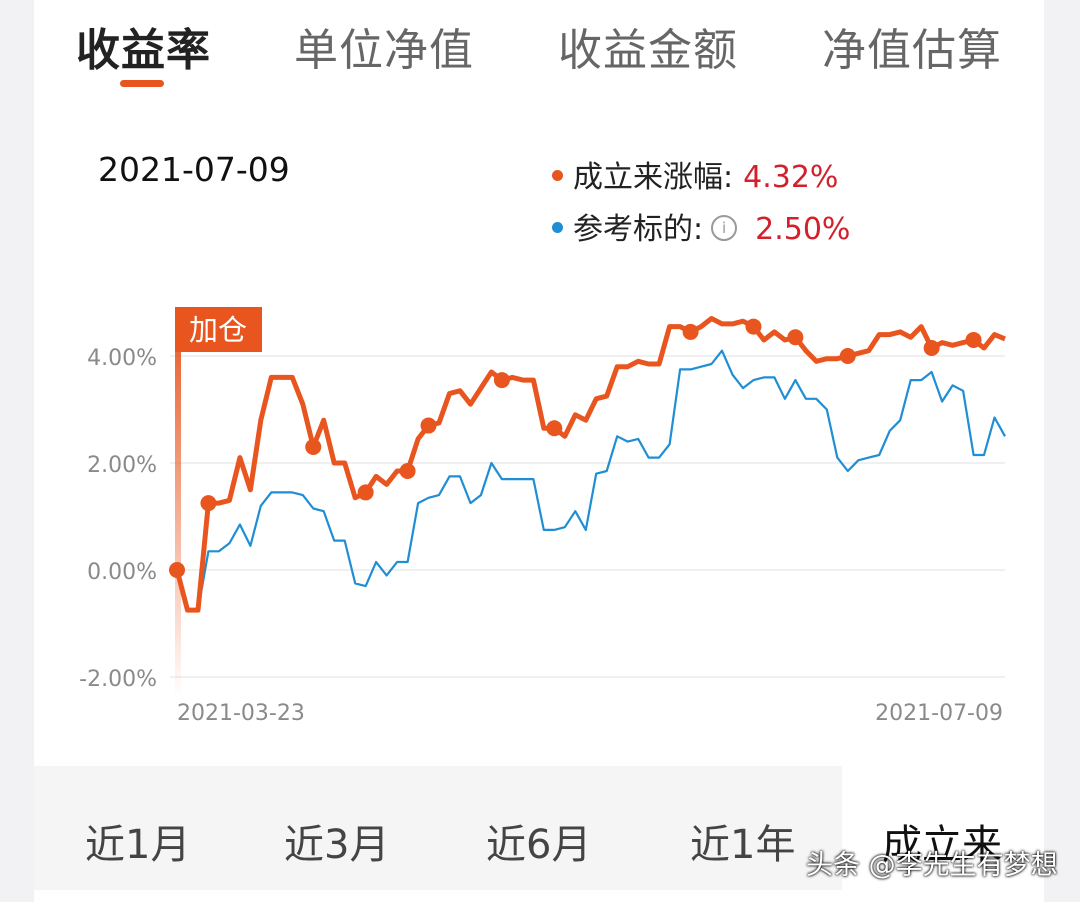 This screenshot has height=902, width=1080. I want to click on y-axis-ticks: 4.00% 2.00% 0.00% -2.00%, so click(118, 519).